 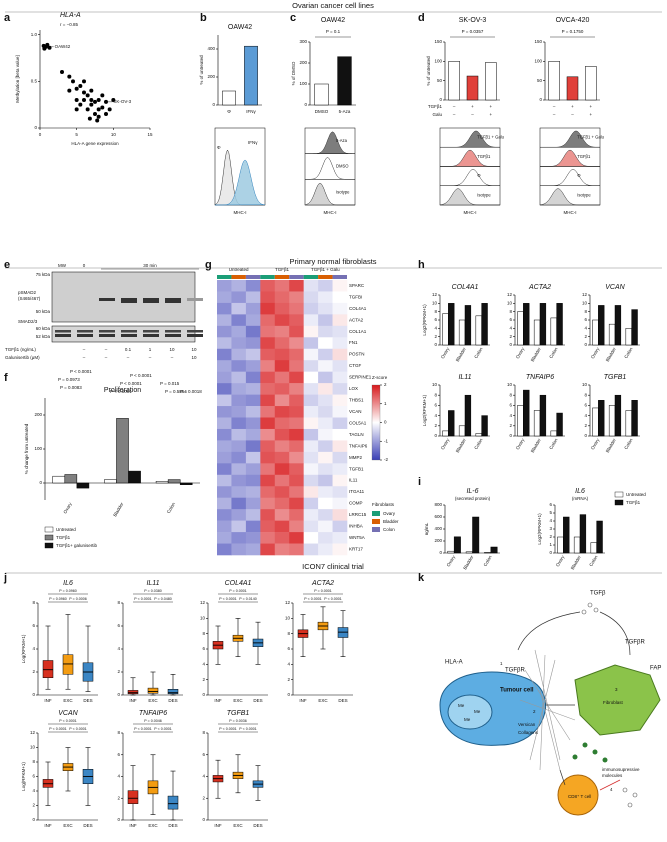 I want to click on y-tick-label: 1.0, so click(x=34, y=34).